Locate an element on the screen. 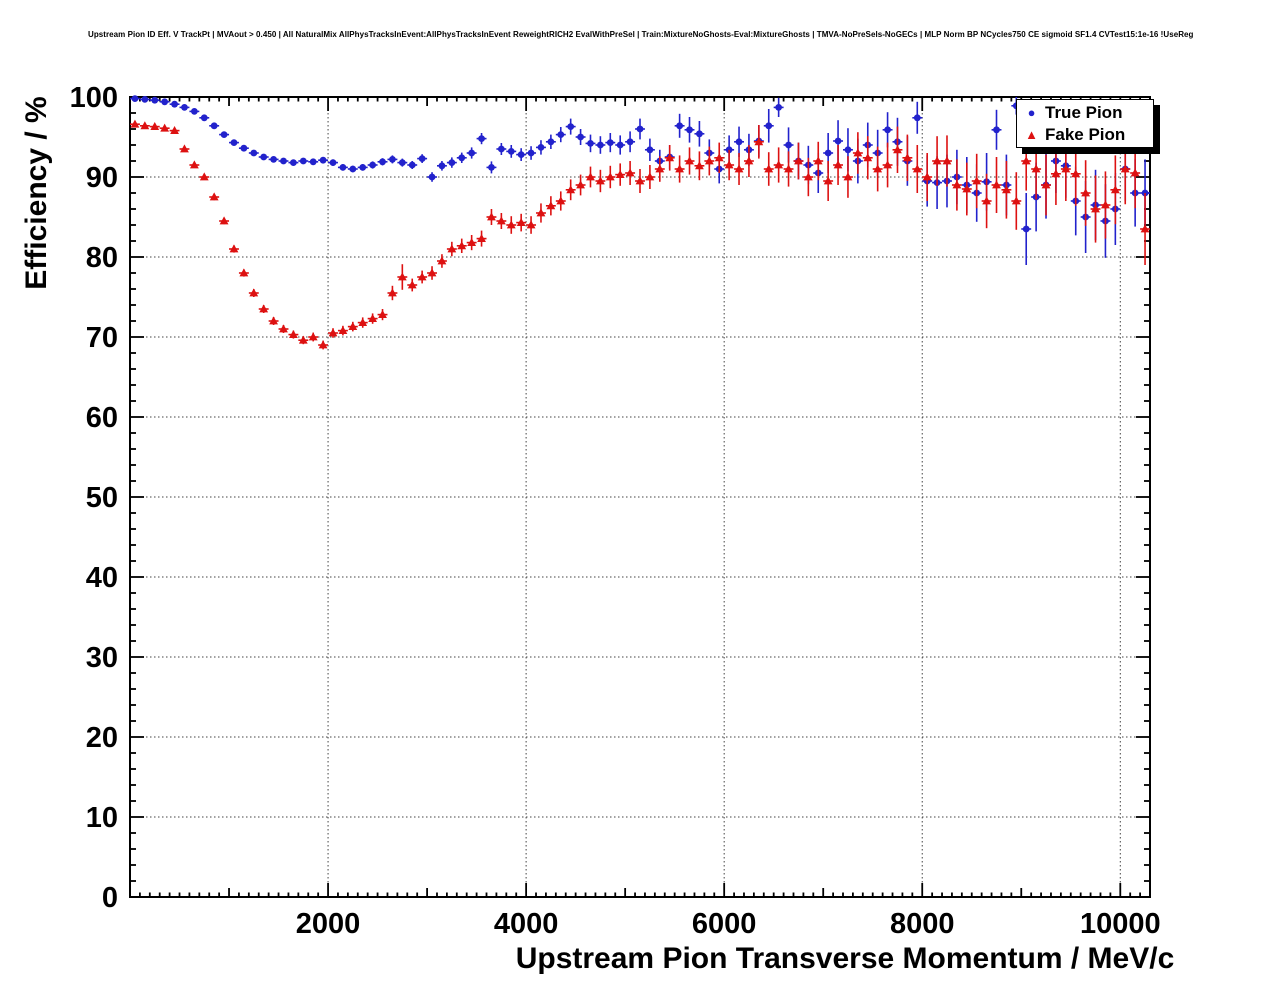  legend: ● True Pion ▲ Fake Pion is located at coordinates (1088, 126).